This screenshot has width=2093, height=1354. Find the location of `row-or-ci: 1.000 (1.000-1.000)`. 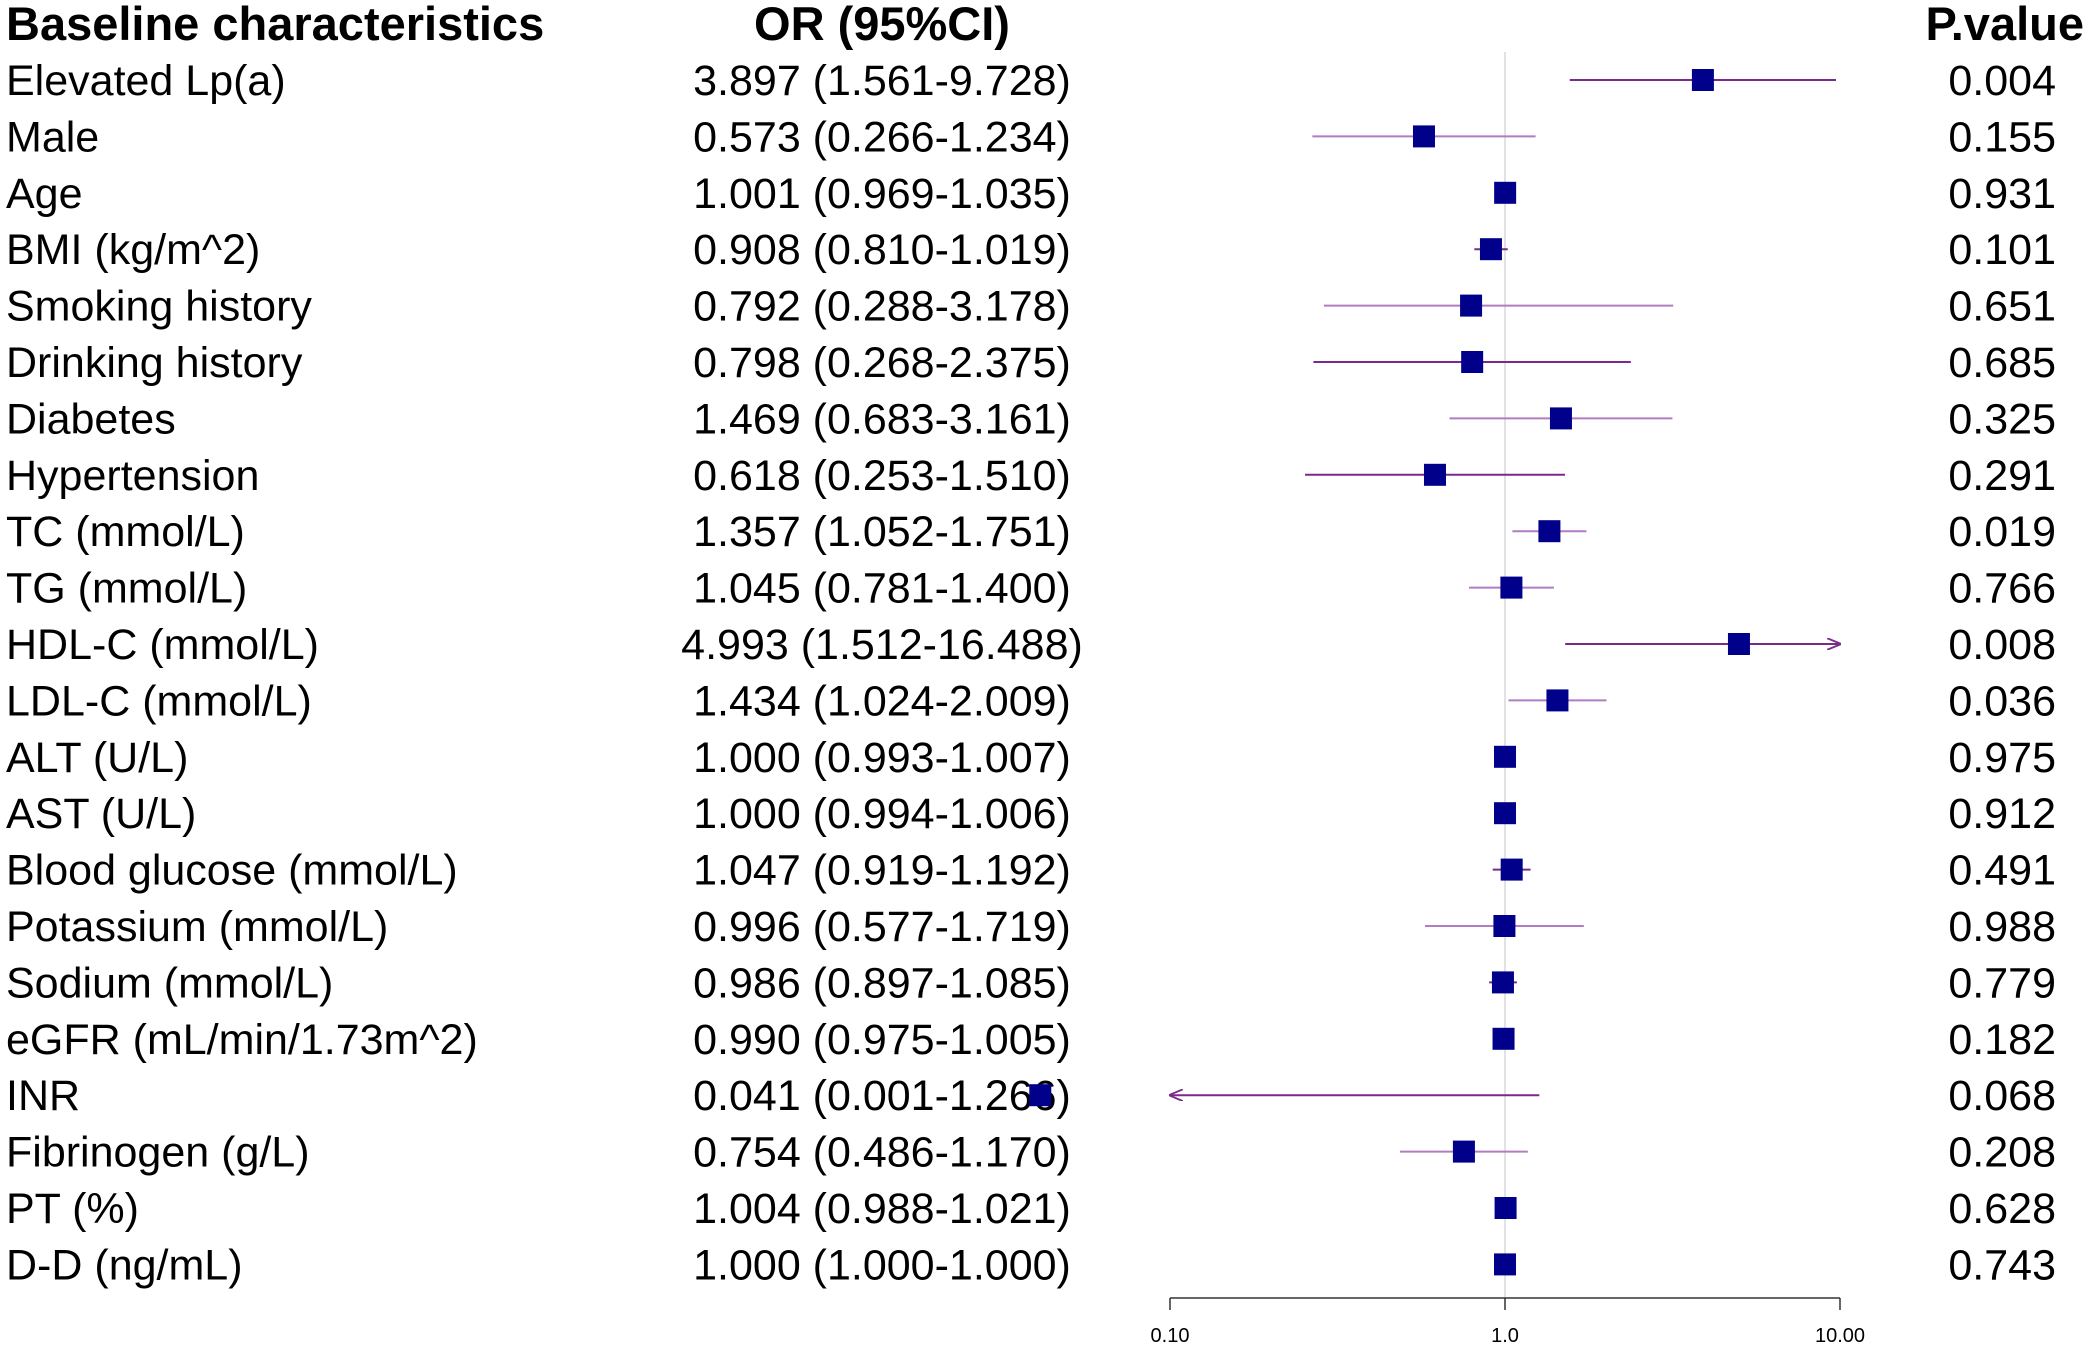

row-or-ci: 1.000 (1.000-1.000) is located at coordinates (882, 1265).